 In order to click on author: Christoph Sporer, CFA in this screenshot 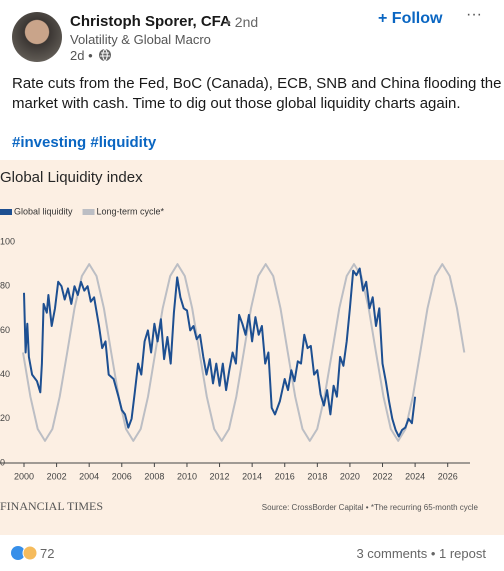, I will do `click(150, 21)`.